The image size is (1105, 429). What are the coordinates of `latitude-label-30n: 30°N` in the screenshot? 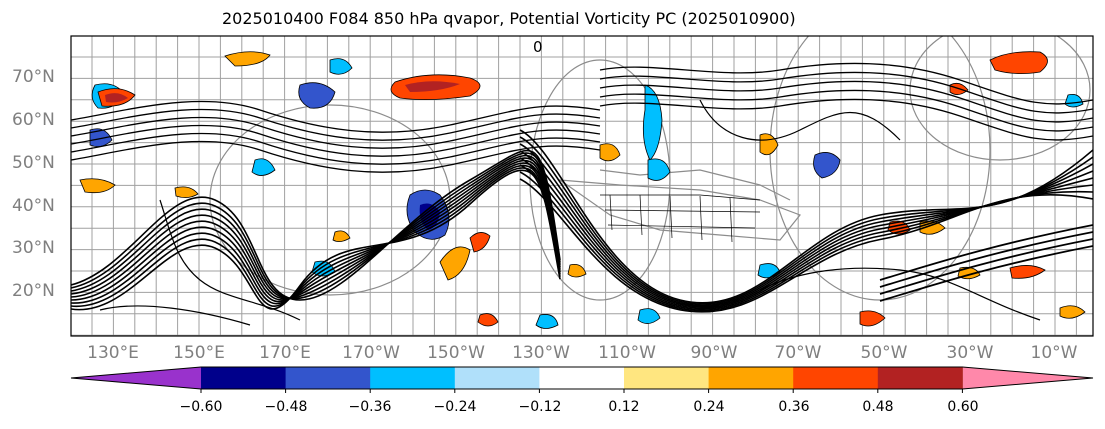 It's located at (33, 248).